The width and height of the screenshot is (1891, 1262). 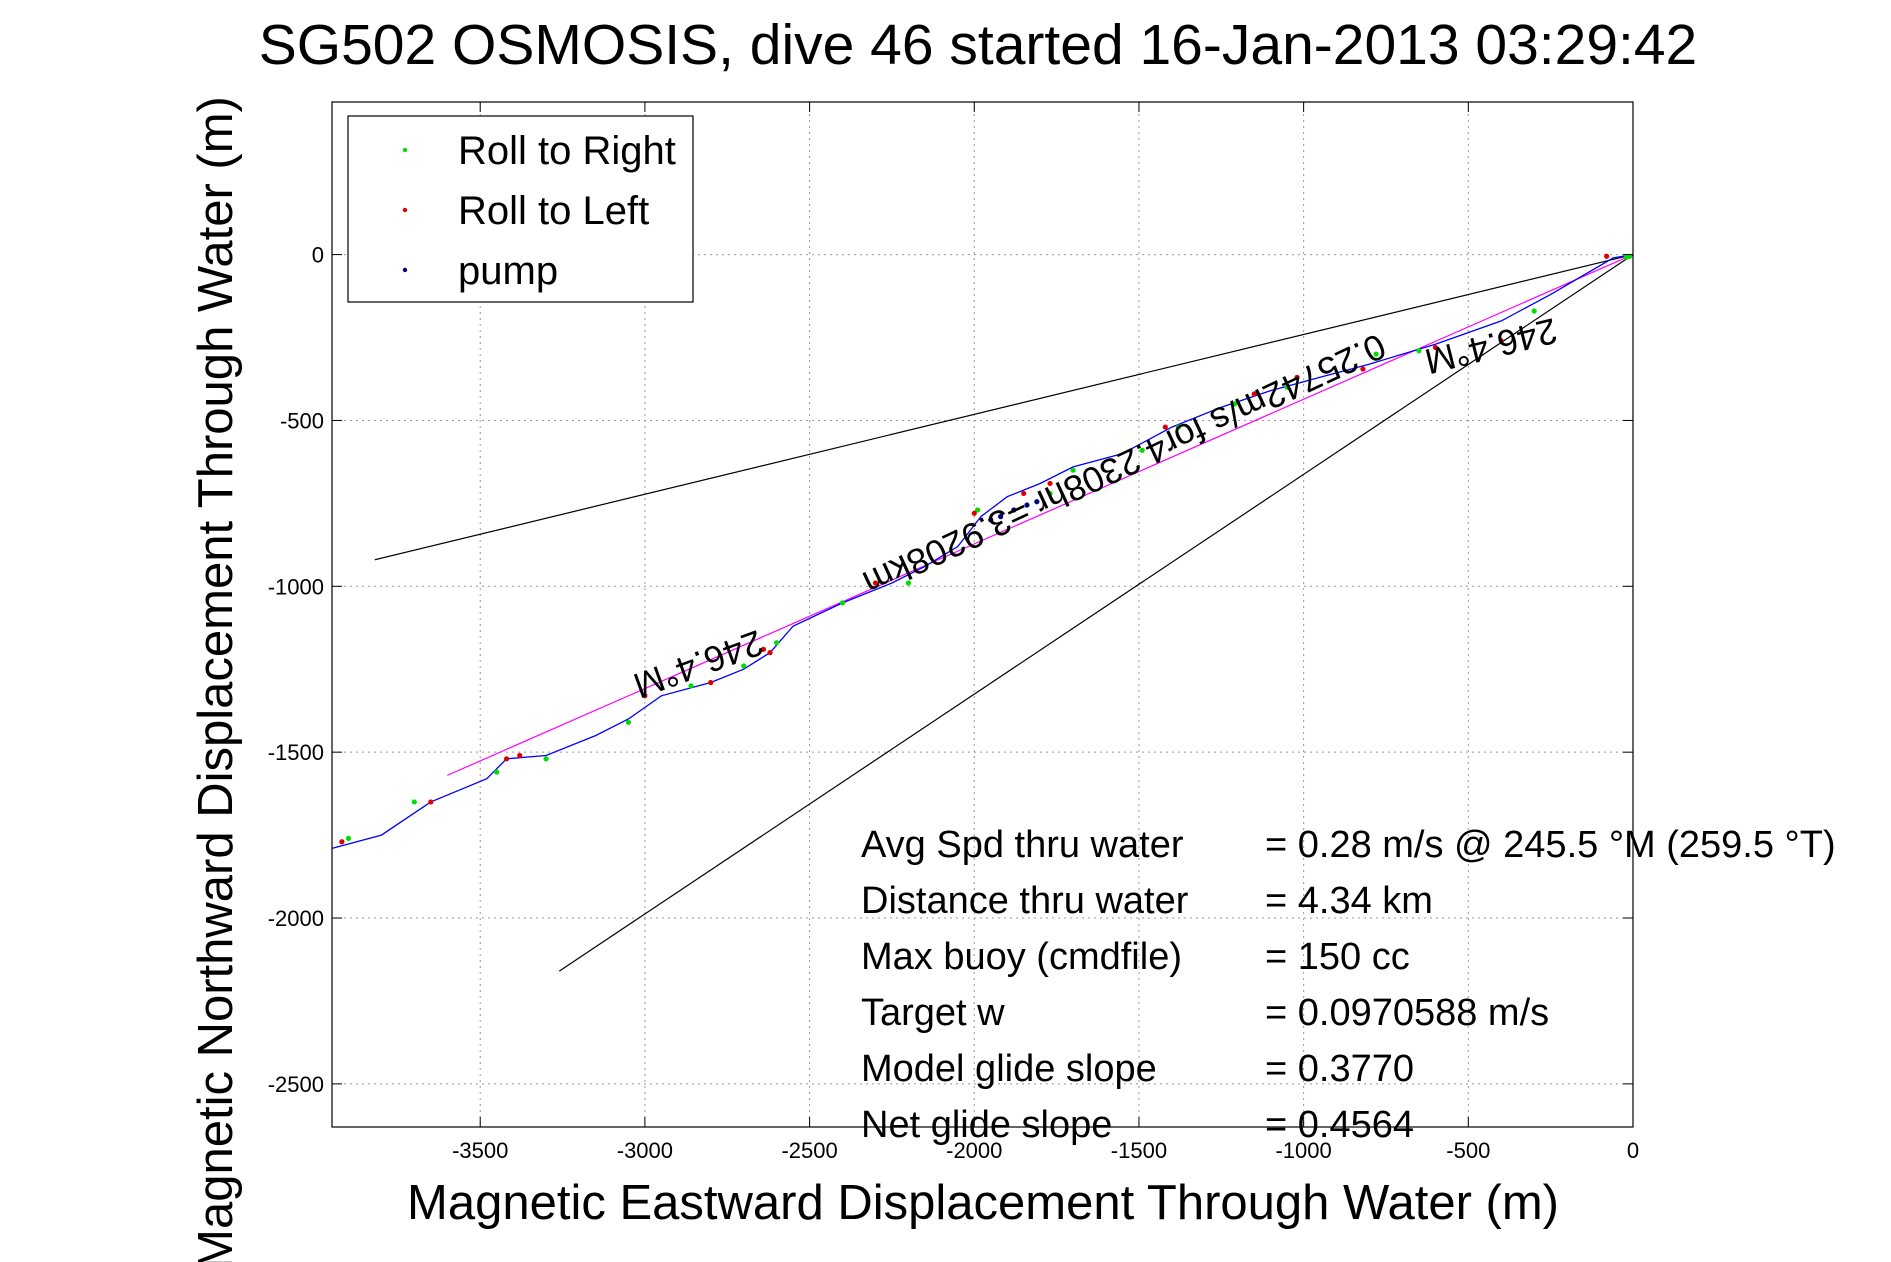 What do you see at coordinates (986, 1125) in the screenshot?
I see `stat-label: Net glide slope` at bounding box center [986, 1125].